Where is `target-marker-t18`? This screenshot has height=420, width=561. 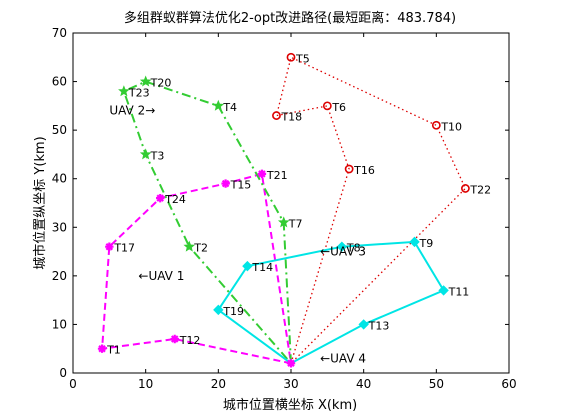 target-marker-t18 is located at coordinates (276, 115).